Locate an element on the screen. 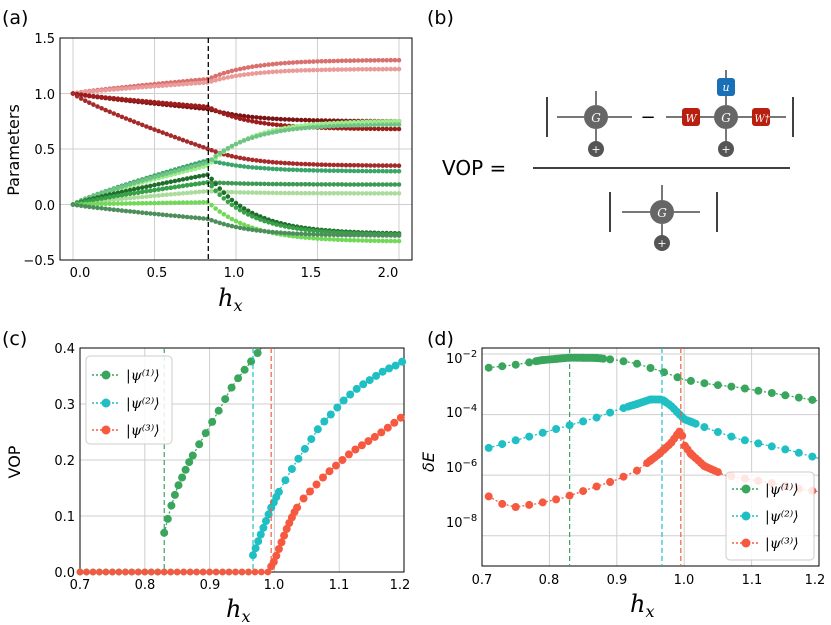  pa-xtick-3: 1.5 is located at coordinates (311, 273).